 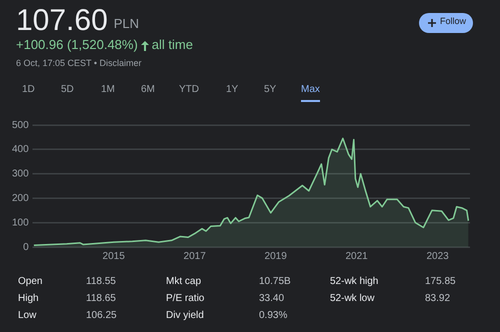 I want to click on text: Open, so click(x=30, y=281).